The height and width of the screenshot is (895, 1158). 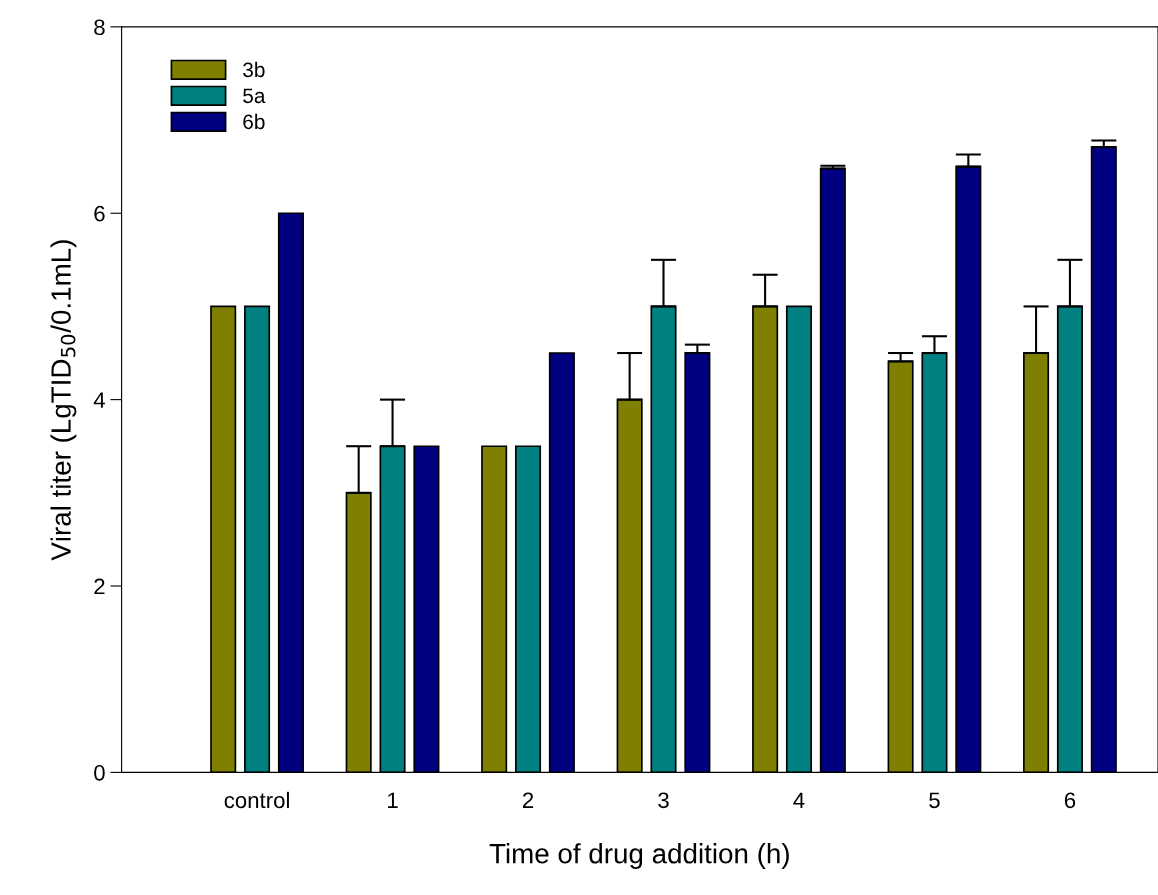 What do you see at coordinates (1070, 800) in the screenshot?
I see `x-tick-label: 6` at bounding box center [1070, 800].